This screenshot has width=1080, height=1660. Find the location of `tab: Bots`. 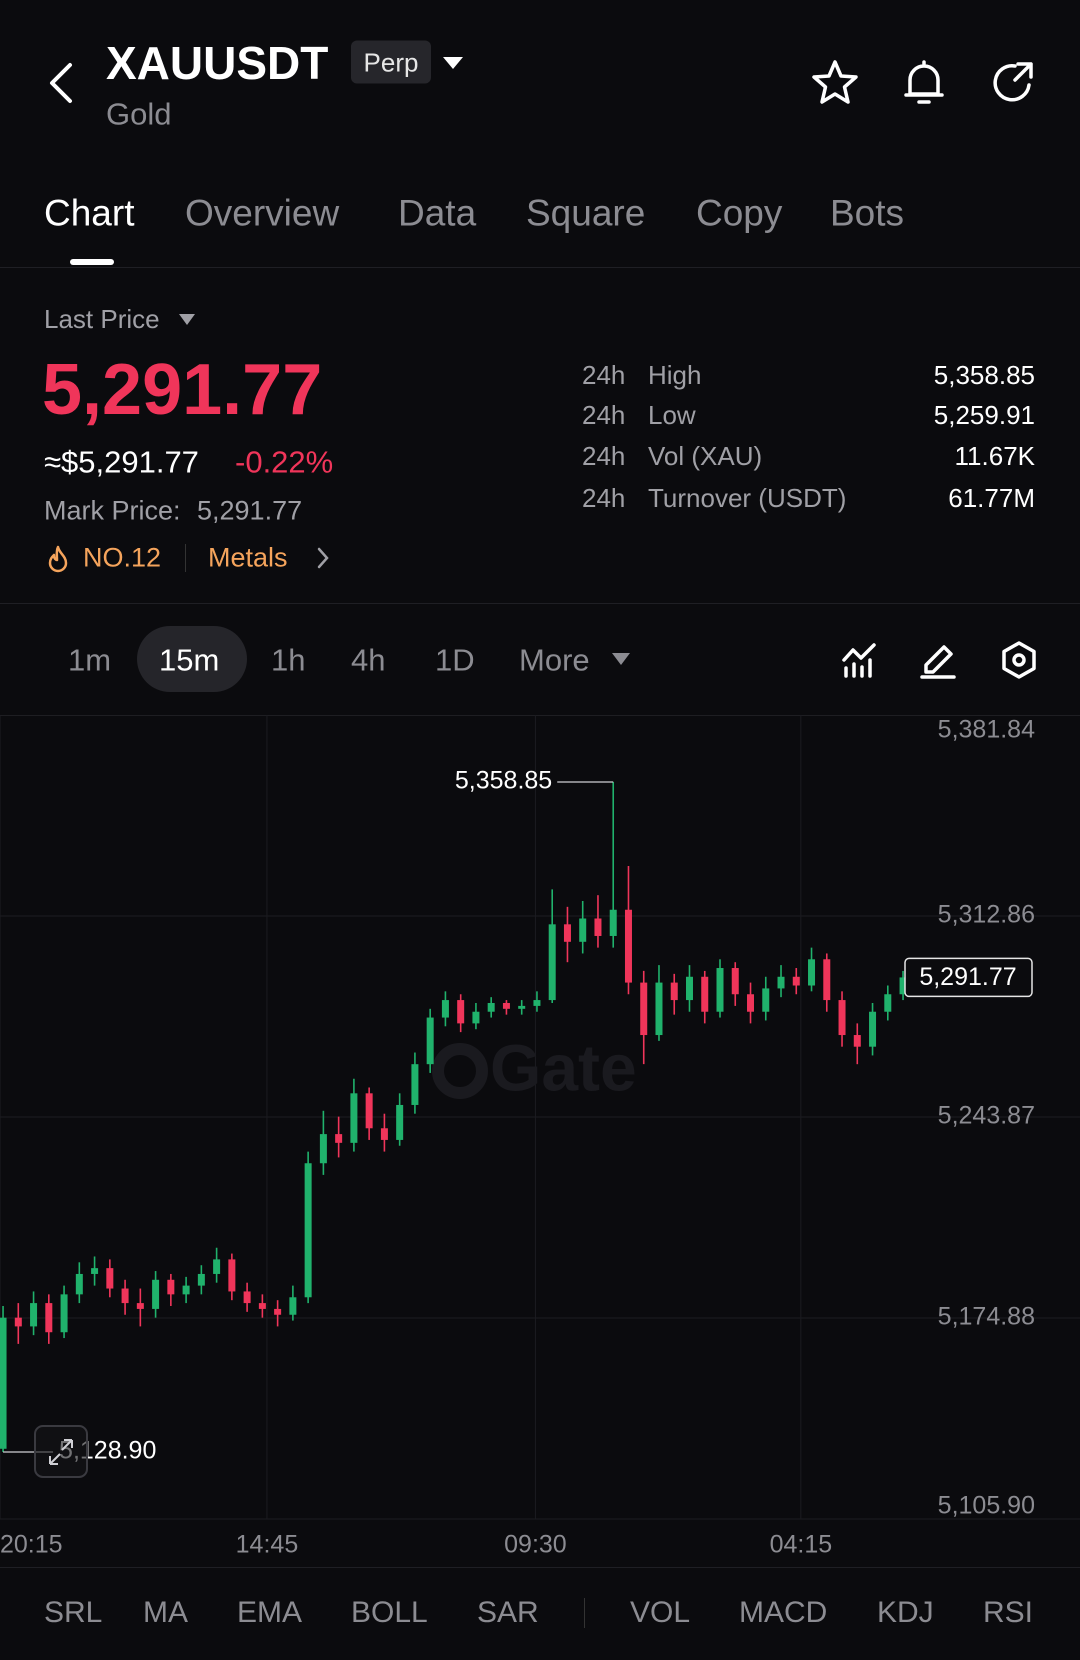

tab: Bots is located at coordinates (867, 213).